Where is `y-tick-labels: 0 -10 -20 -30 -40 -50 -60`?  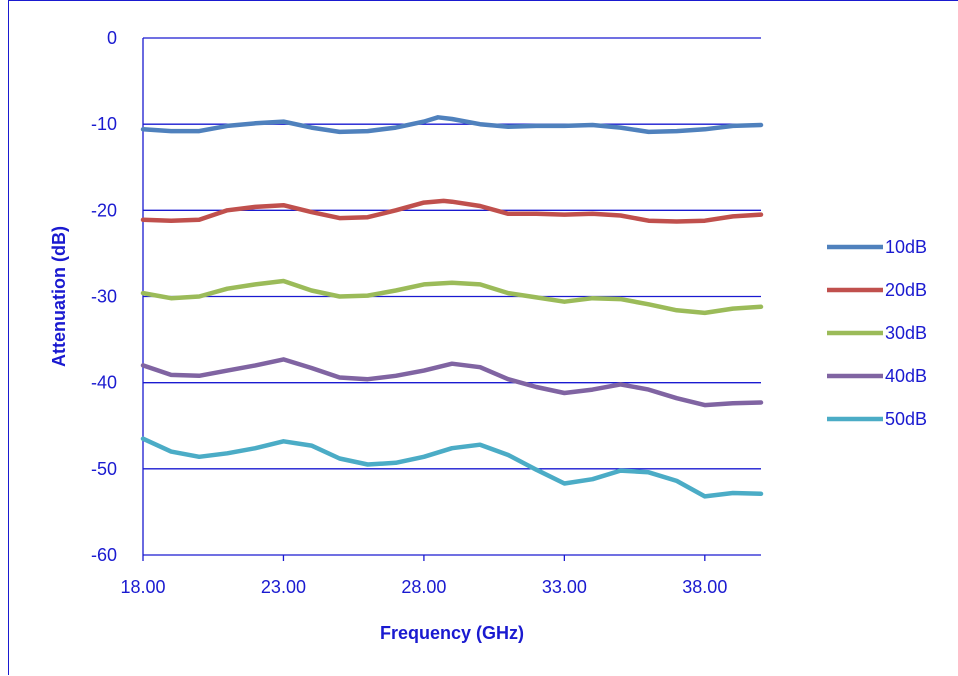
y-tick-labels: 0 -10 -20 -30 -40 -50 -60 is located at coordinates (104, 296).